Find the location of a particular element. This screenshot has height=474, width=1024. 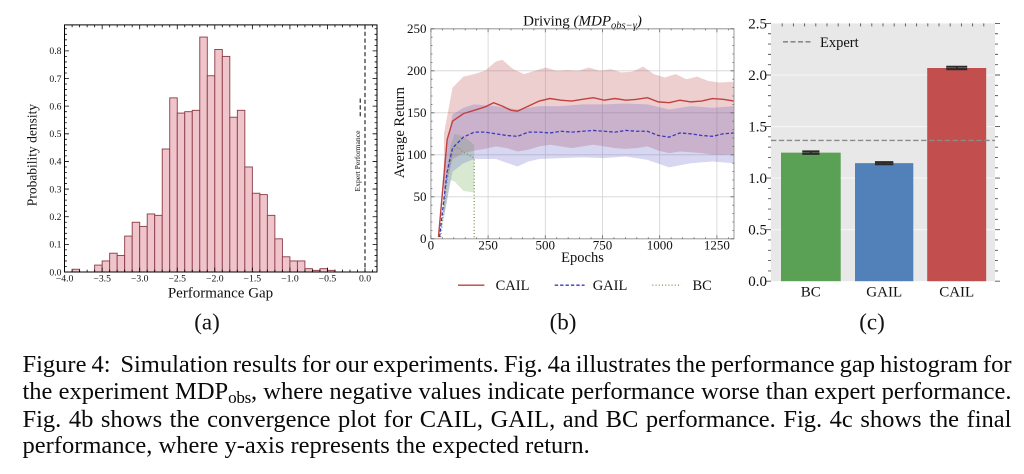

svg-text: 750 is located at coordinates (603, 245).